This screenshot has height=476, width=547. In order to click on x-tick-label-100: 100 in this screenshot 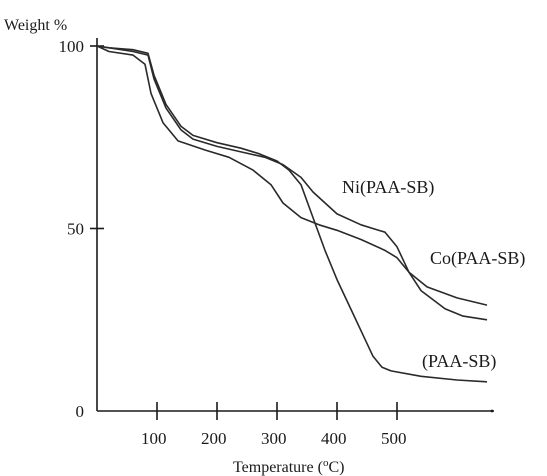, I will do `click(154, 438)`.